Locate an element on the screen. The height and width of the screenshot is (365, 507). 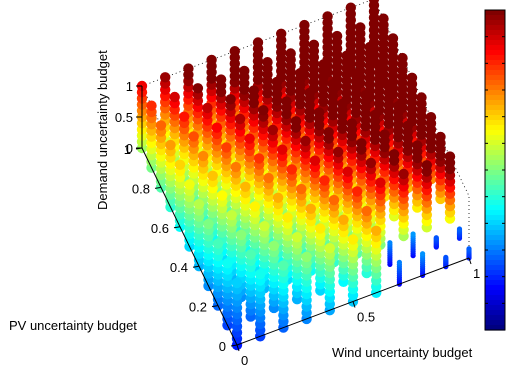
tick-label: 0.4 is located at coordinates (179, 267).